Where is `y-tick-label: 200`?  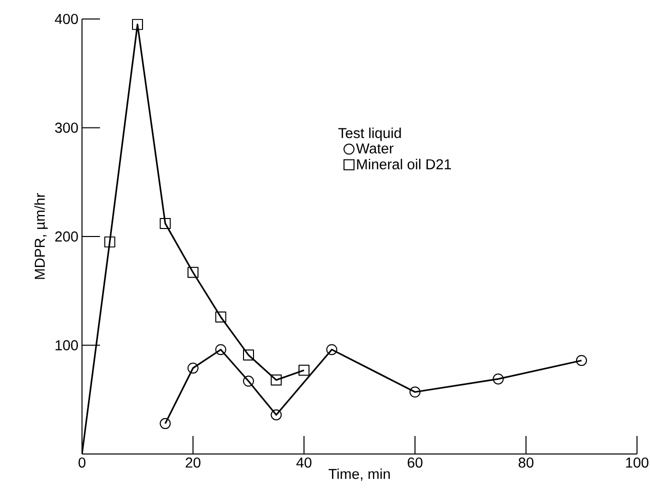
y-tick-label: 200 is located at coordinates (66, 236).